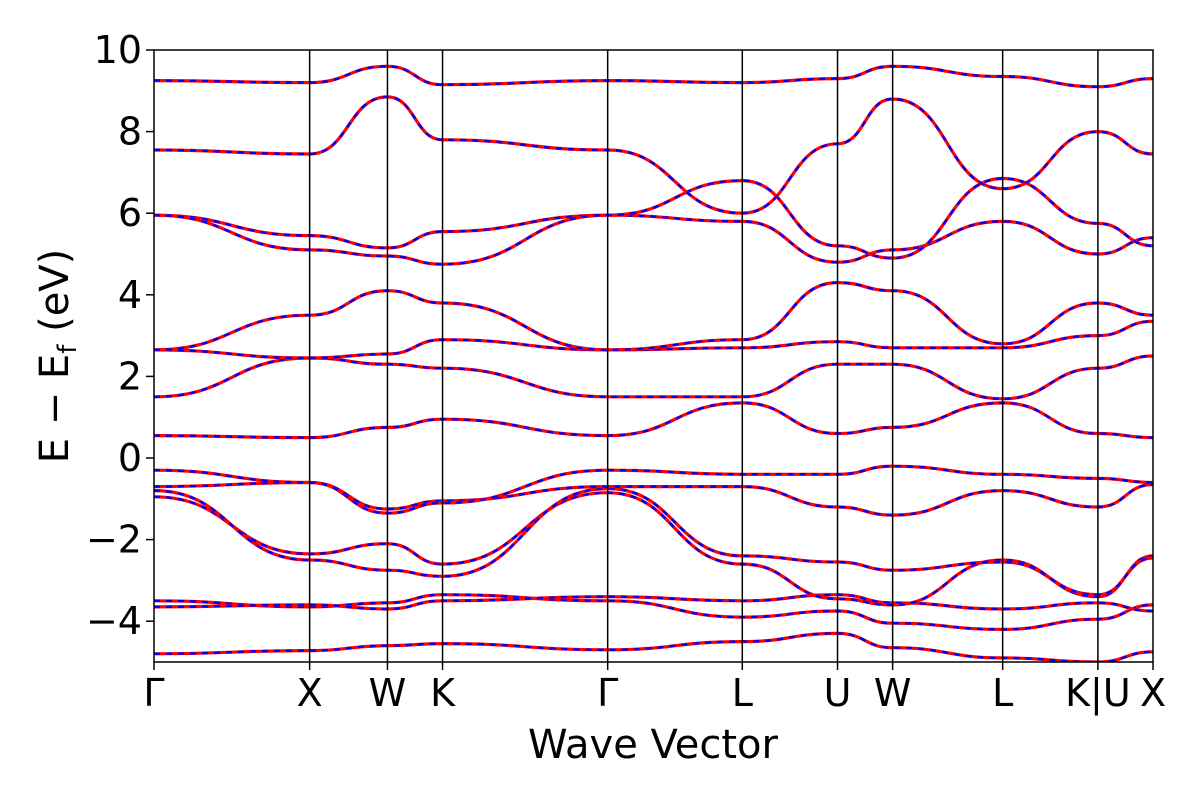  What do you see at coordinates (130, 132) in the screenshot?
I see `y-tick-label: 8` at bounding box center [130, 132].